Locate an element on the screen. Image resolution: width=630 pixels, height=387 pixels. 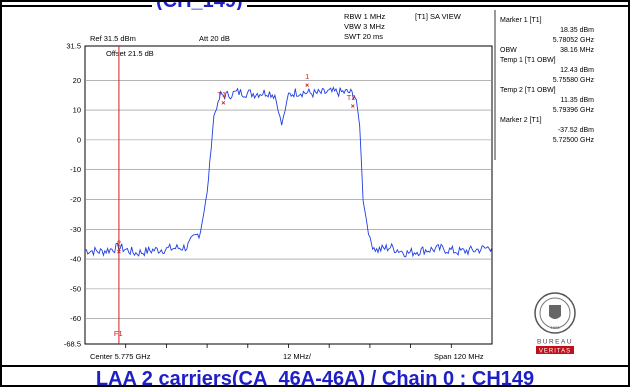
panel-label: Marker 1 [T1] is located at coordinates (521, 20).